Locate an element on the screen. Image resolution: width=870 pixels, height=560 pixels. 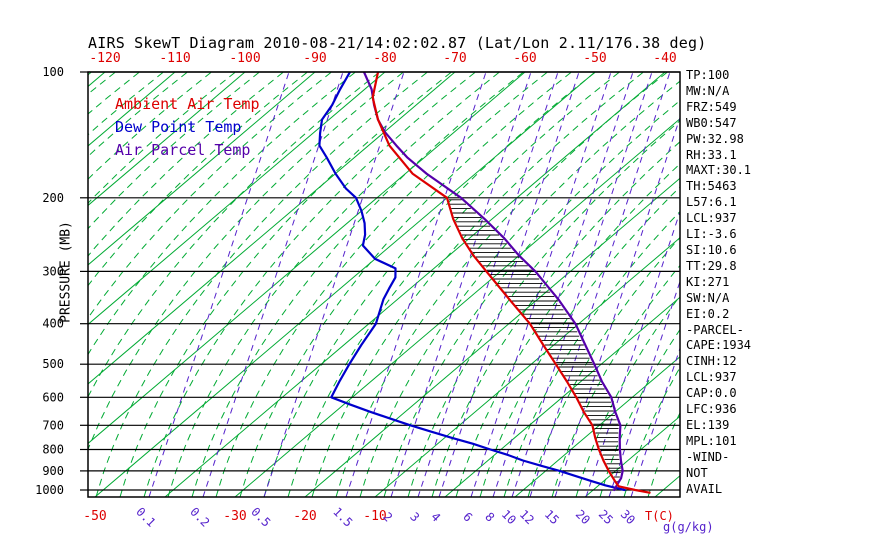
stat-line: MW:N/A is located at coordinates (708, 90).